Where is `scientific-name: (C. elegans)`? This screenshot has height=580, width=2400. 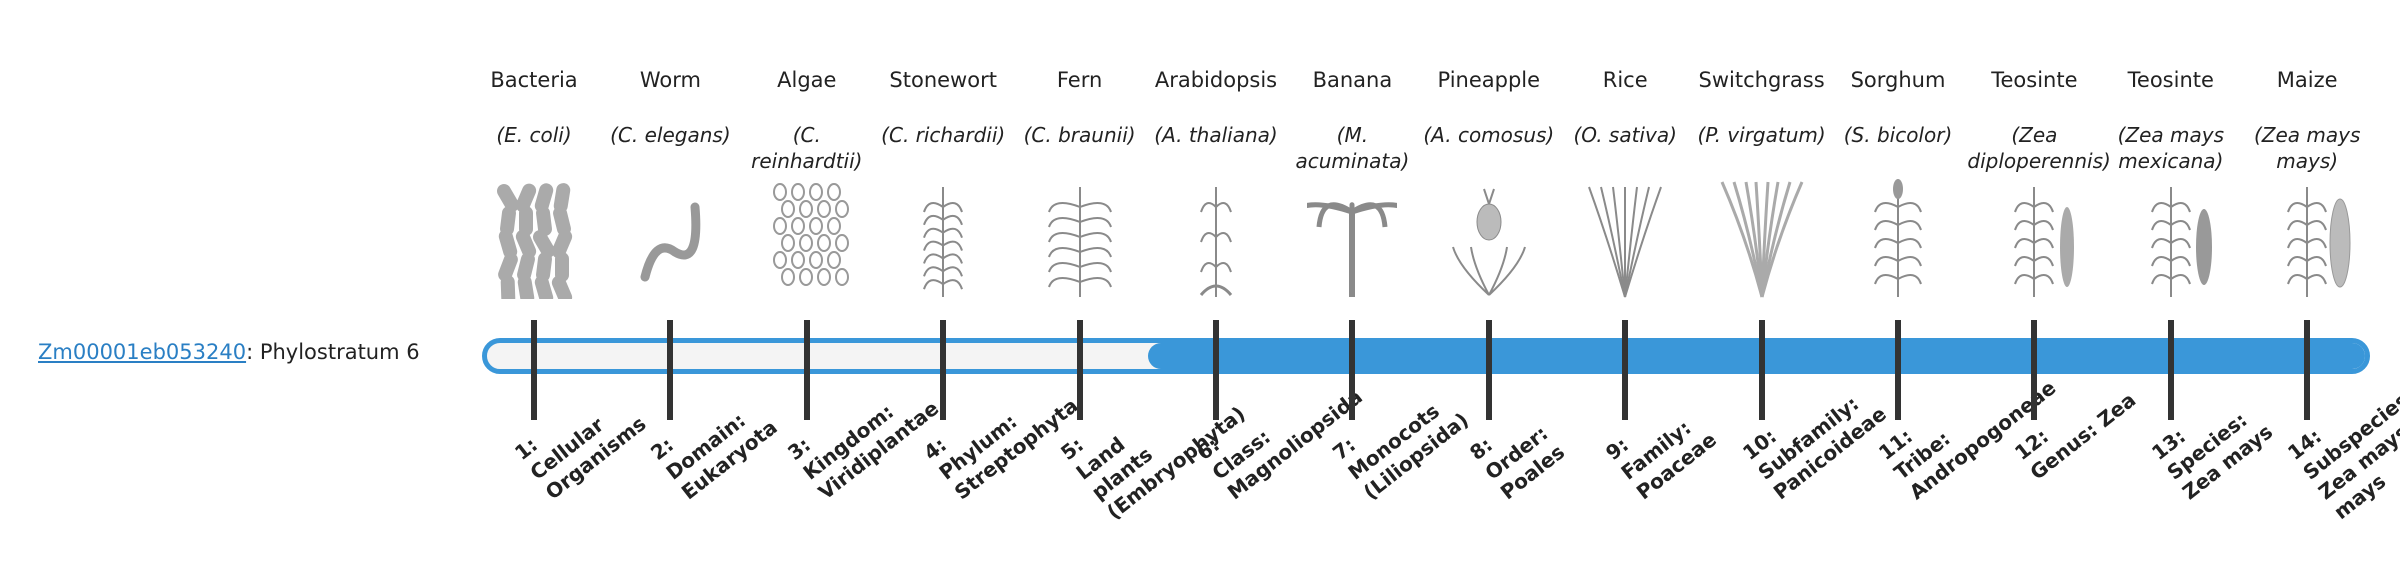 scientific-name: (C. elegans) is located at coordinates (670, 135).